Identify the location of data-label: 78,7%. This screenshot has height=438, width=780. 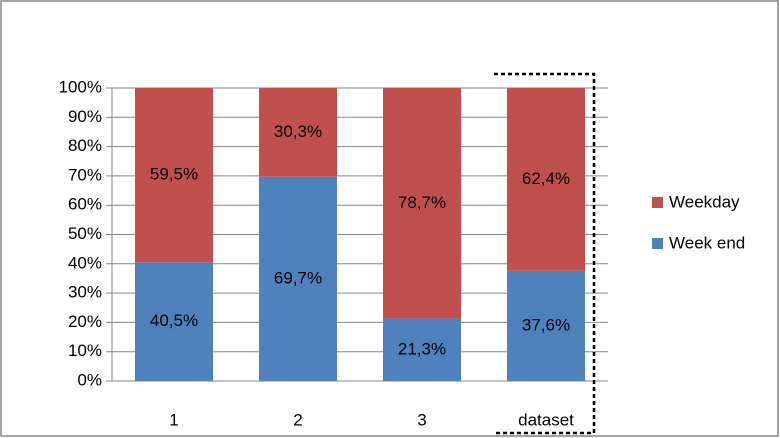
(422, 202).